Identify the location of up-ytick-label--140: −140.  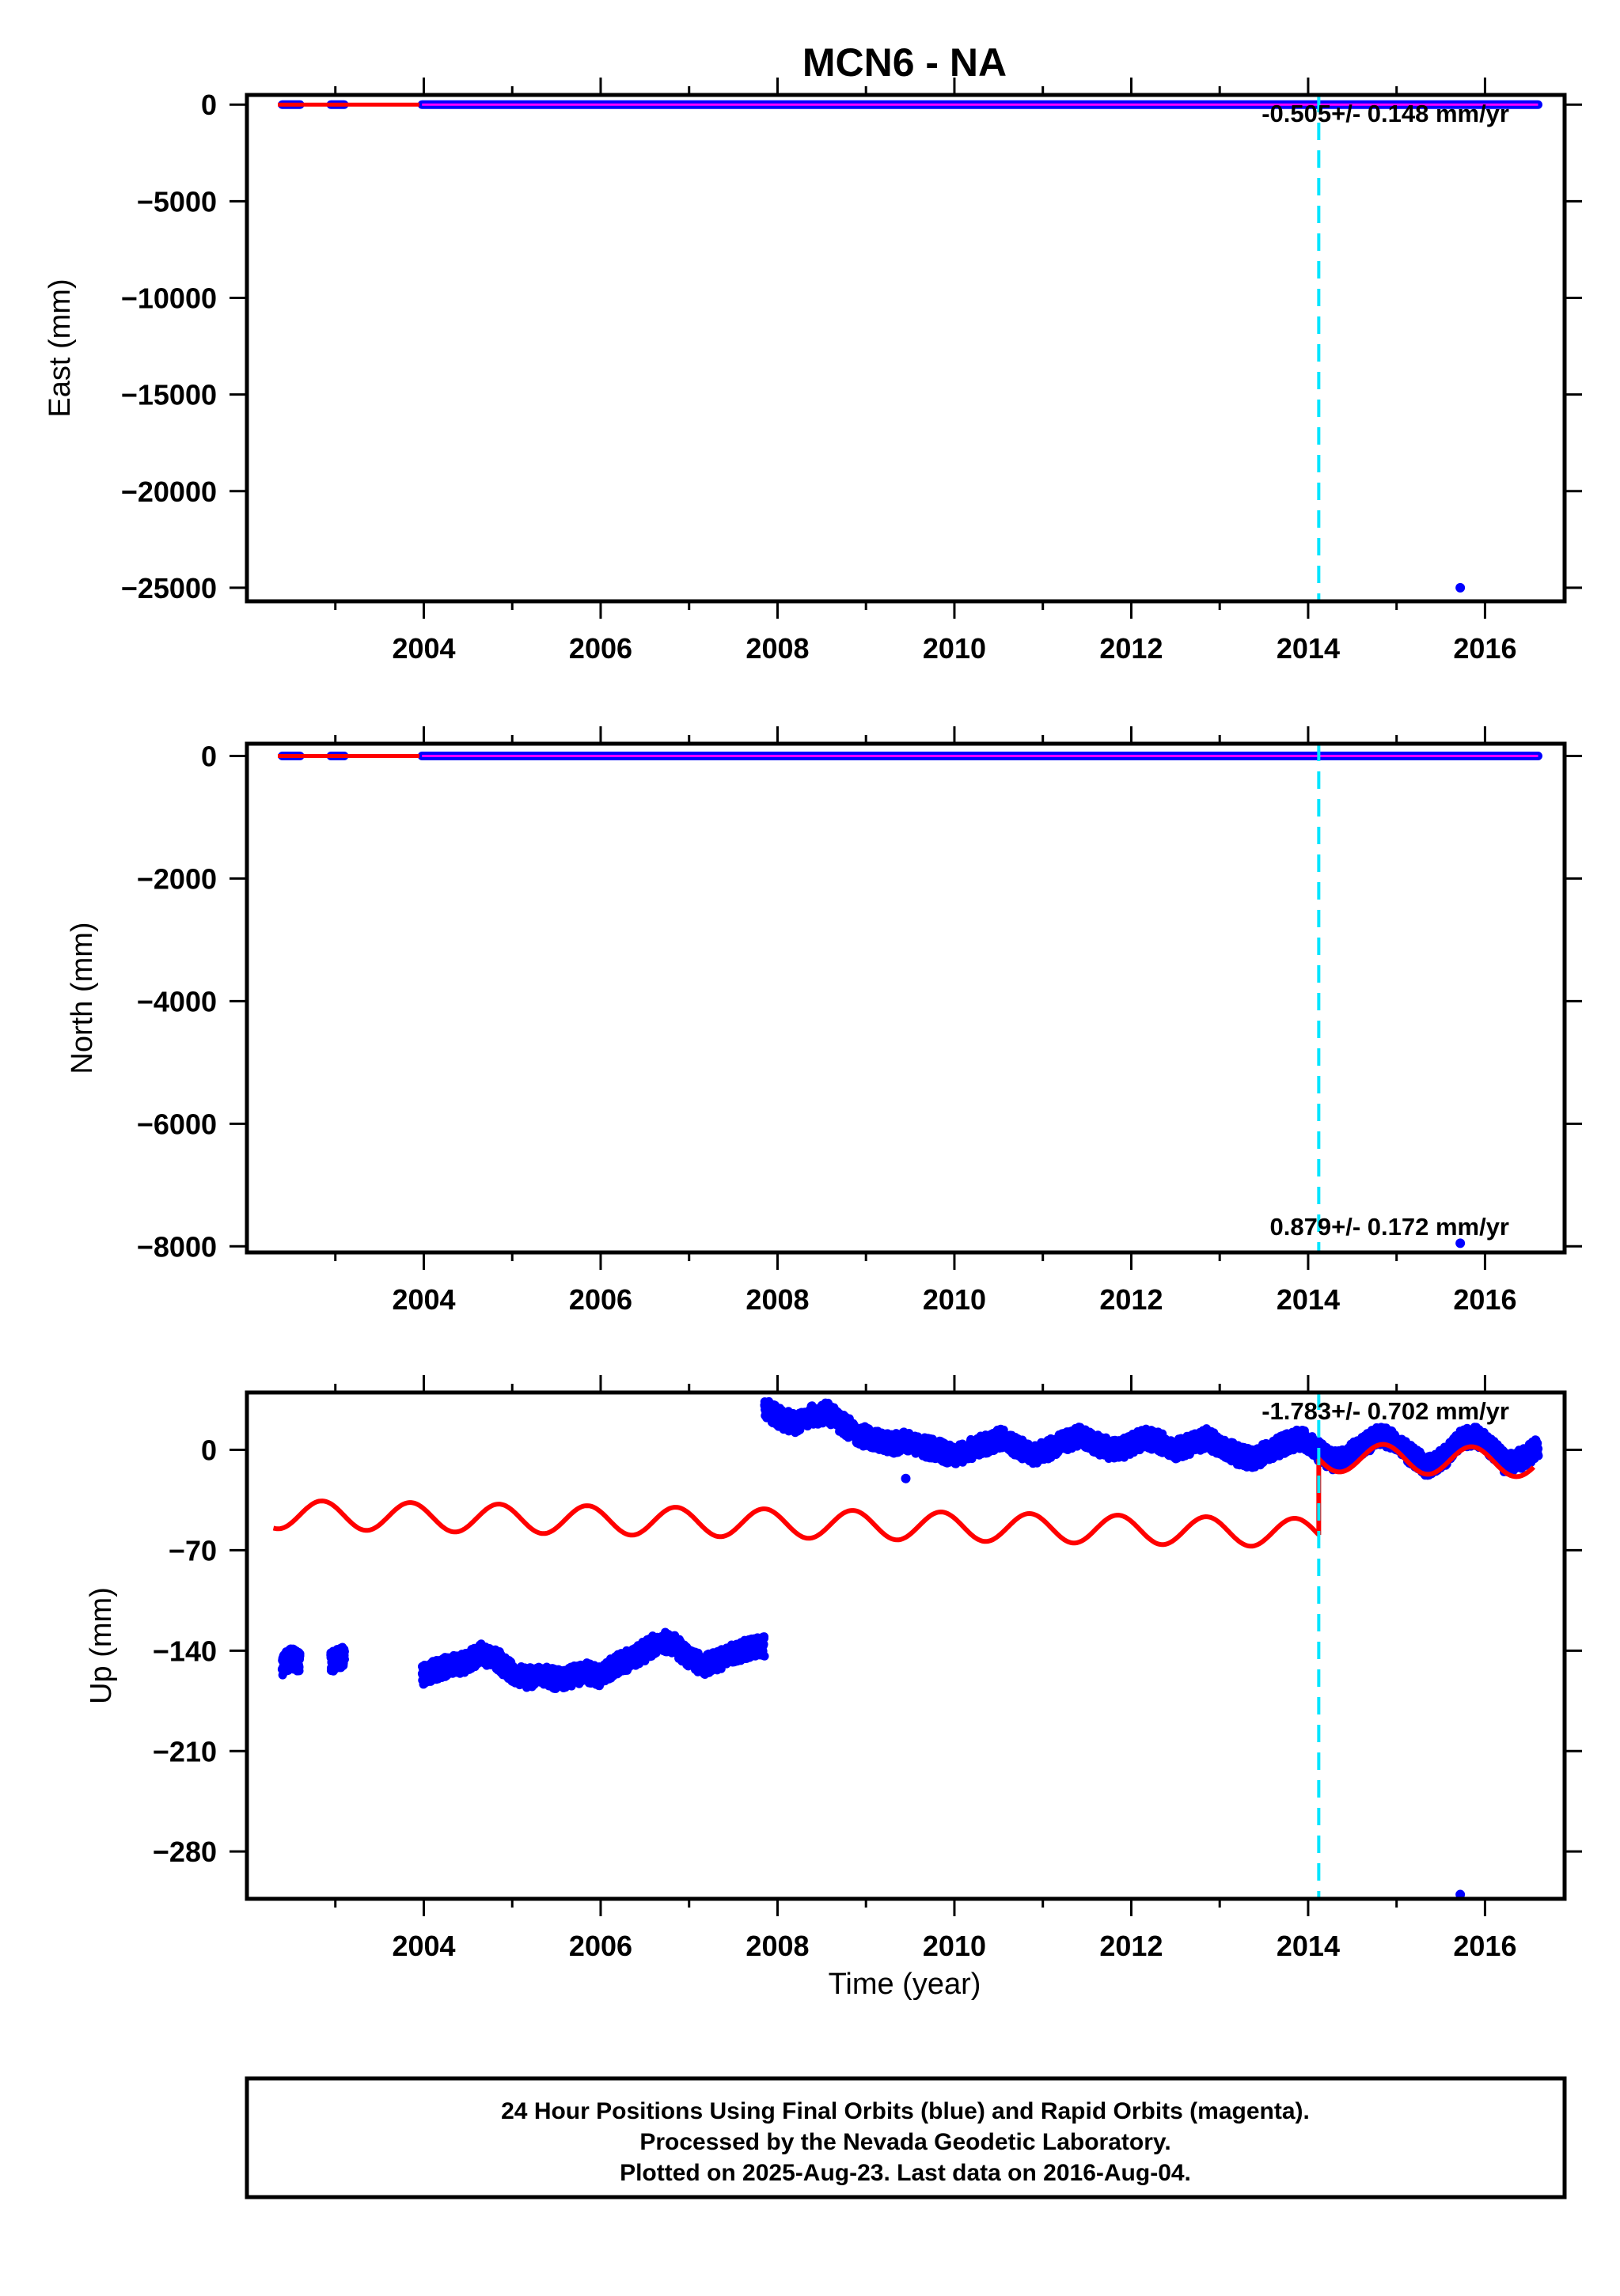
(185, 1651).